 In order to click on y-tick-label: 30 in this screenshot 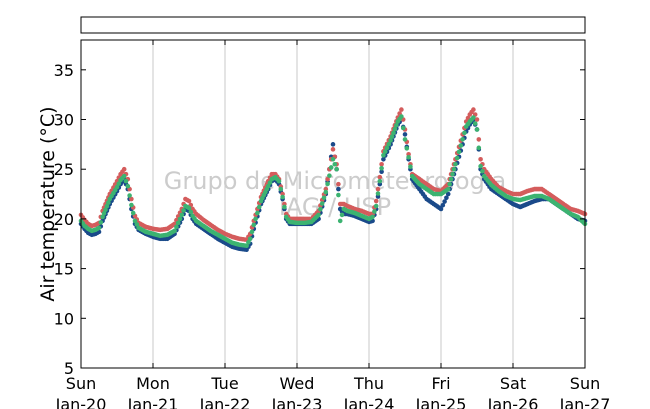, I will do `click(64, 120)`.